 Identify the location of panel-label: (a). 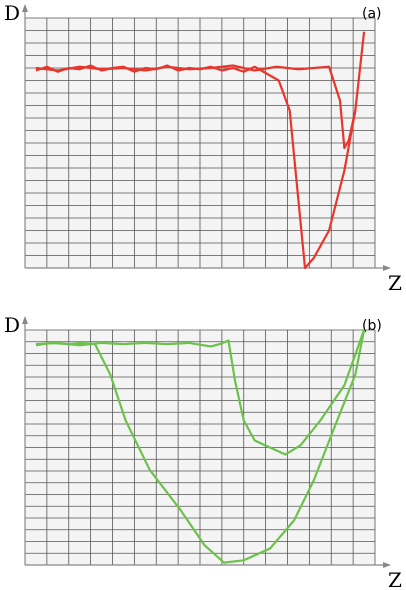
(372, 14).